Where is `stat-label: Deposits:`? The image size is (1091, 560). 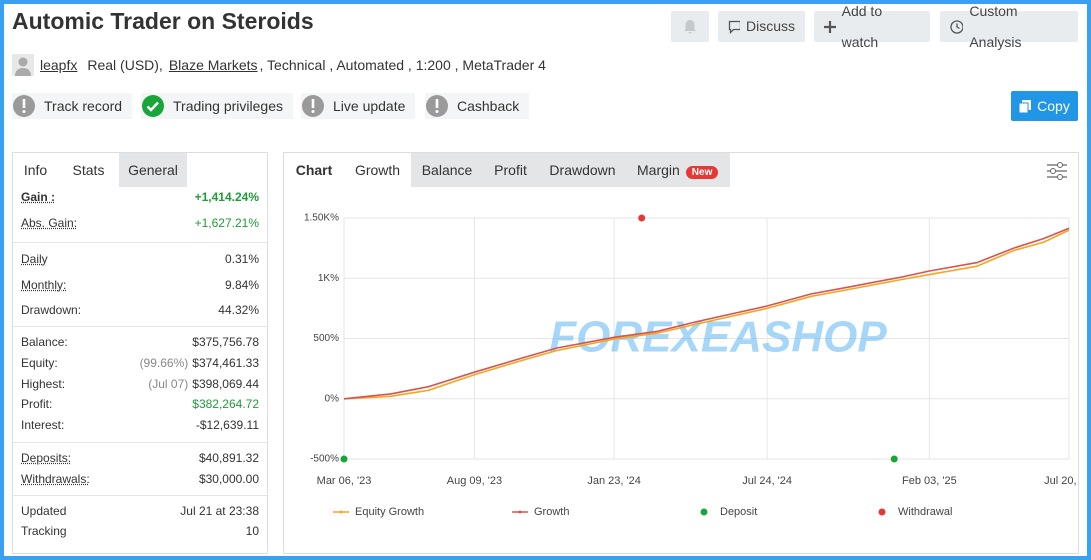 stat-label: Deposits: is located at coordinates (46, 458).